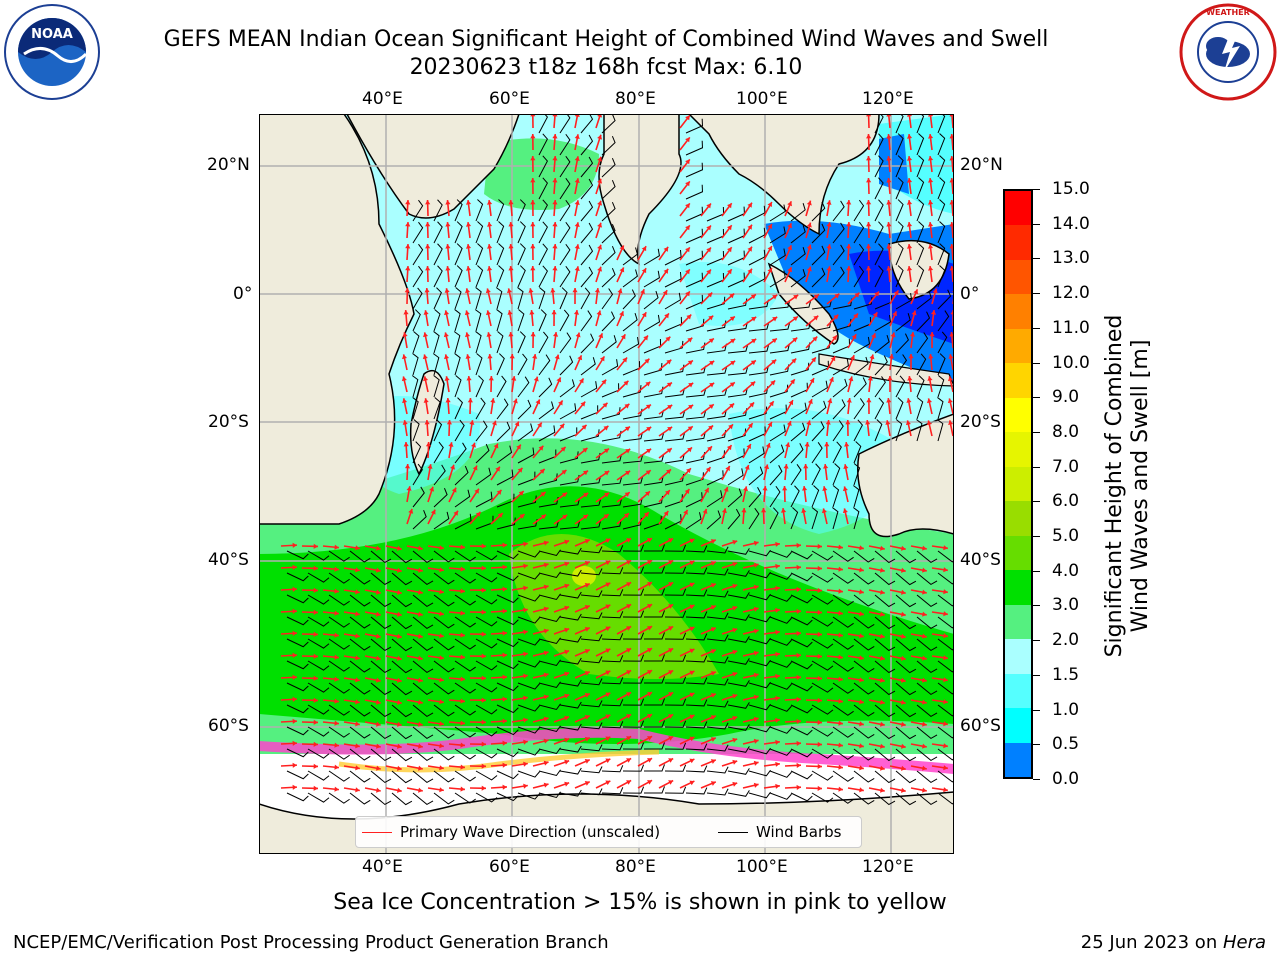  What do you see at coordinates (799, 832) in the screenshot?
I see `legend-barb-label: Wind Barbs` at bounding box center [799, 832].